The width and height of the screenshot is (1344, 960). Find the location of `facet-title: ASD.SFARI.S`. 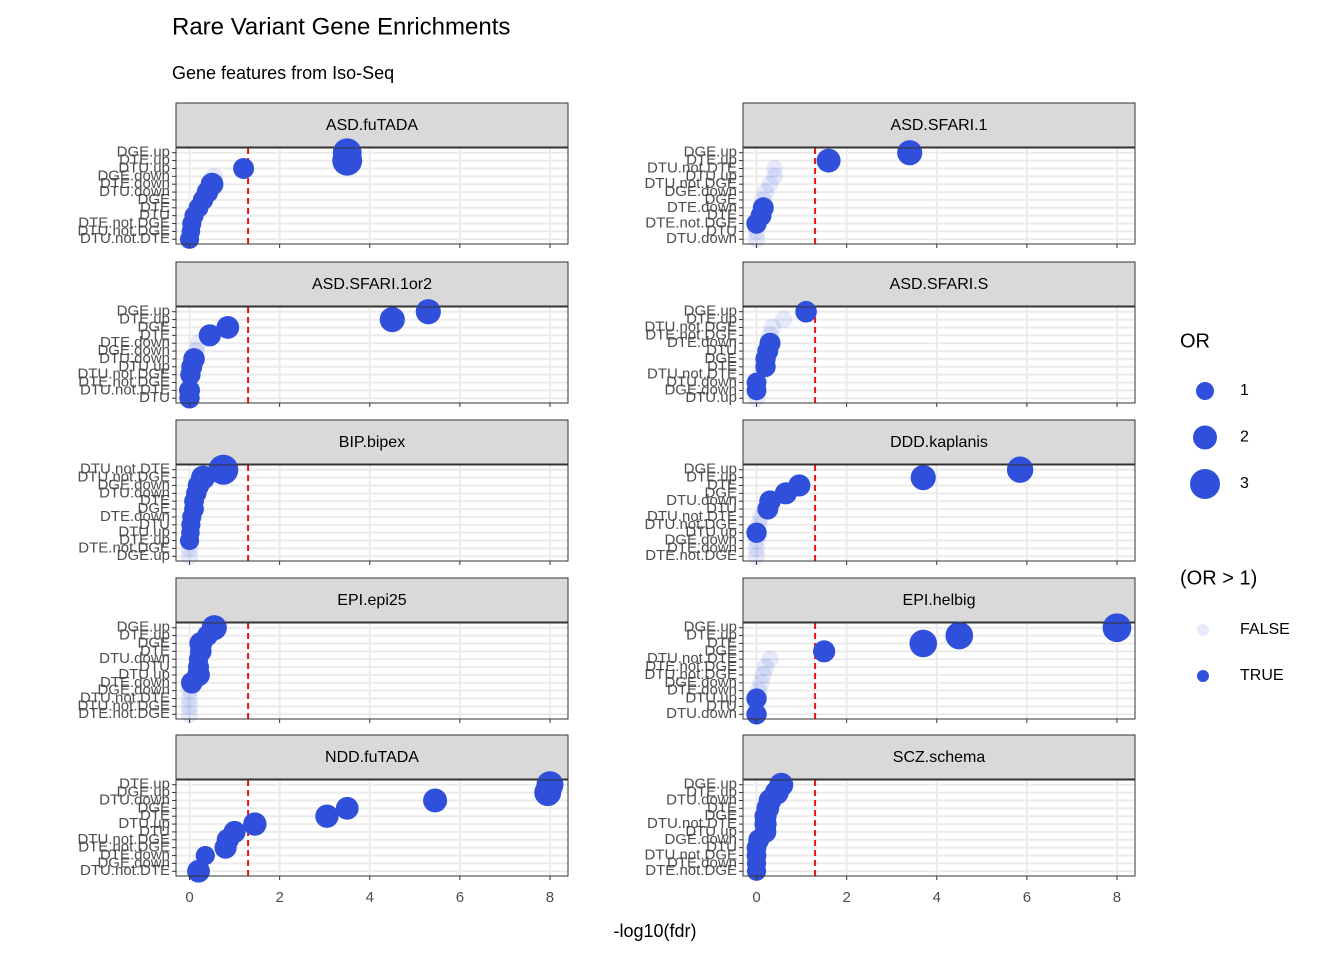

facet-title: ASD.SFARI.S is located at coordinates (939, 284).